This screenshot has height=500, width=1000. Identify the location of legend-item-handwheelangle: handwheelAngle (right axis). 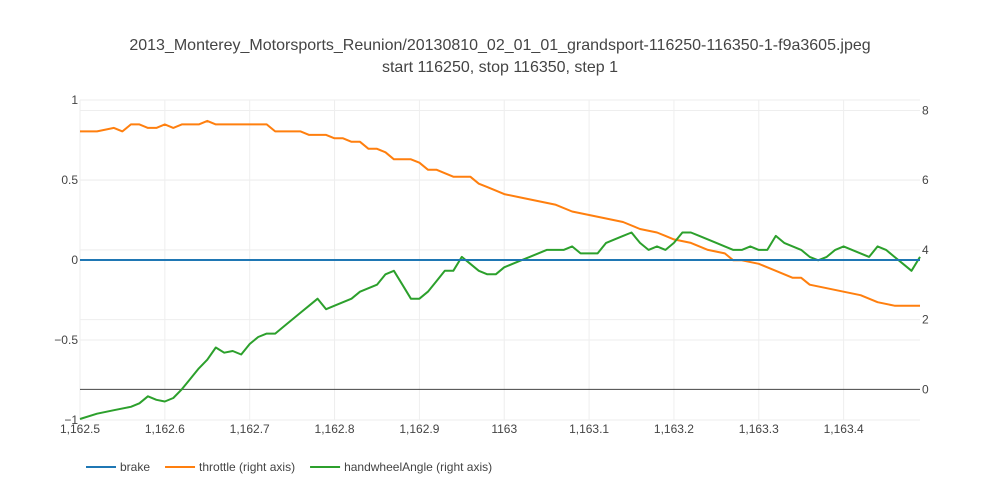
(401, 467).